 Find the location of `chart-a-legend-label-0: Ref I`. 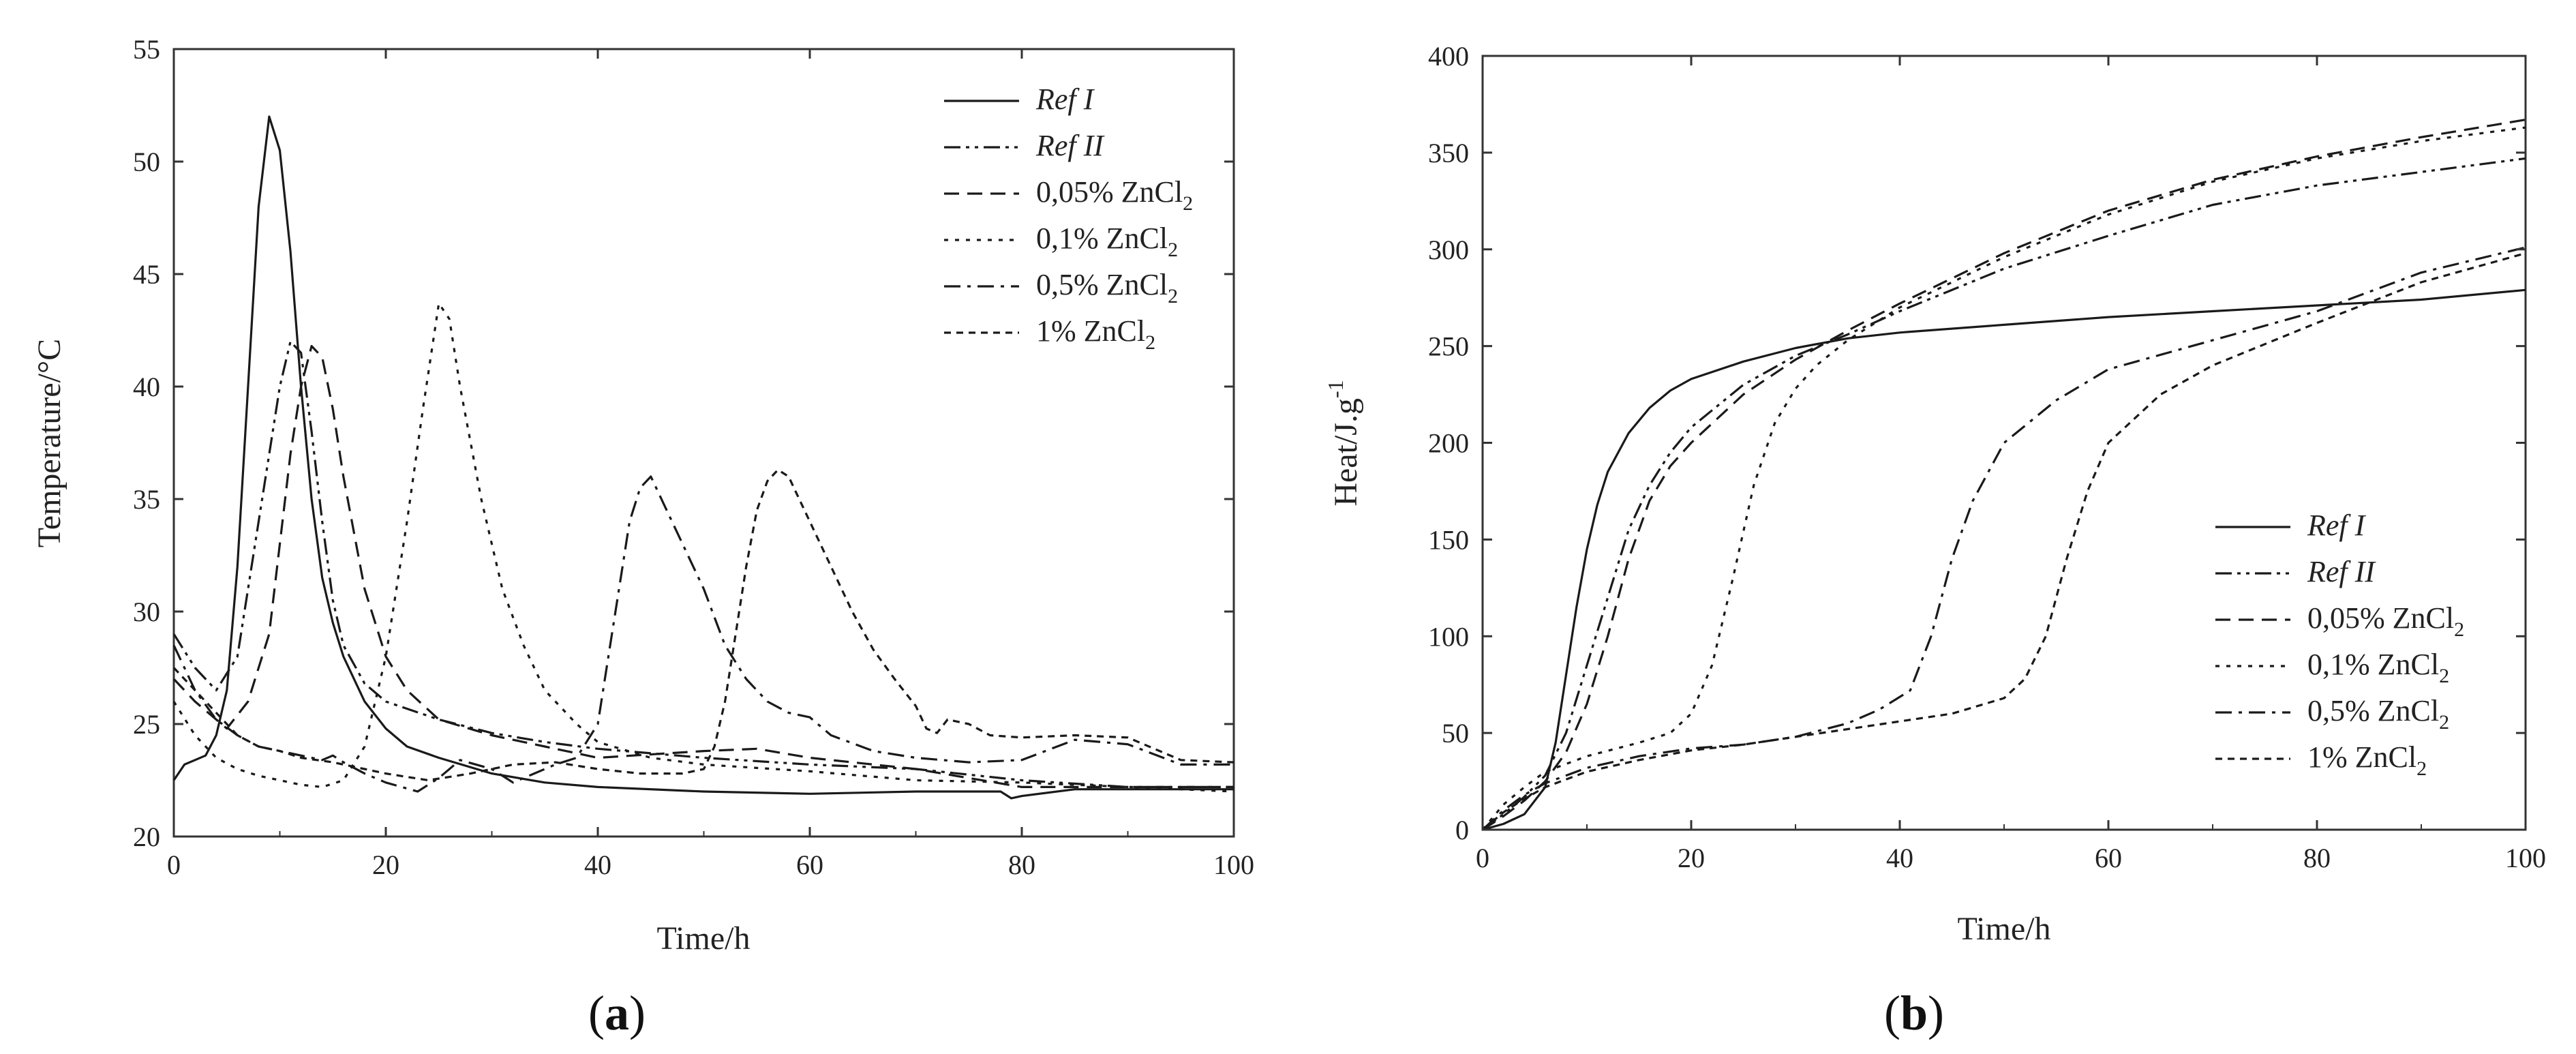

chart-a-legend-label-0: Ref I is located at coordinates (1065, 99).